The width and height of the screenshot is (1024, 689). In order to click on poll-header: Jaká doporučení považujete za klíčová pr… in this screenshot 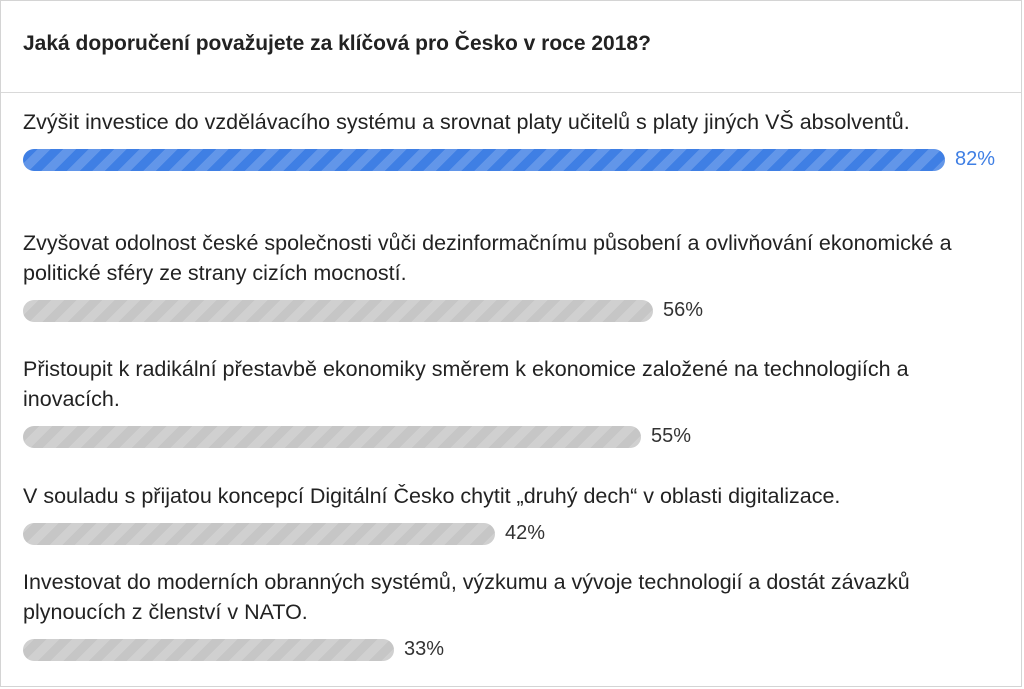, I will do `click(511, 47)`.